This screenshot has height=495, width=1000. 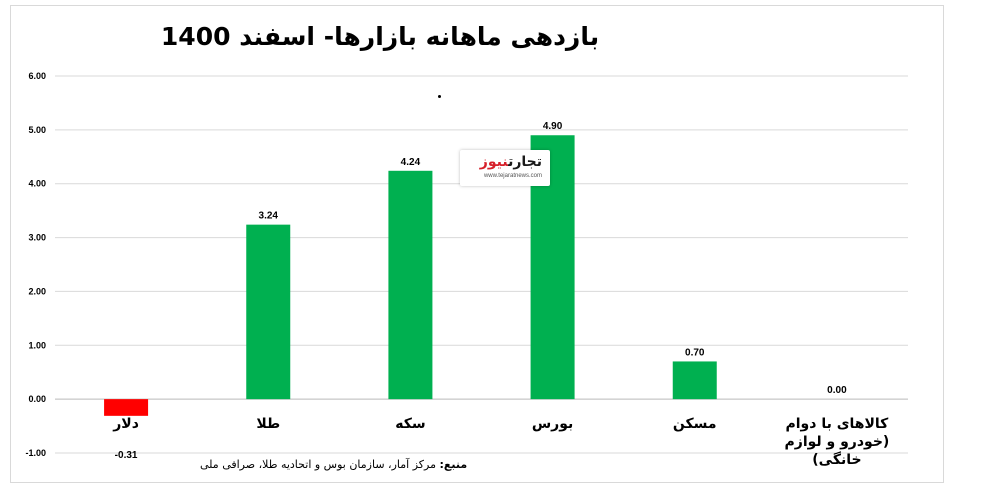 I want to click on data-label: -0.31, so click(x=126, y=455).